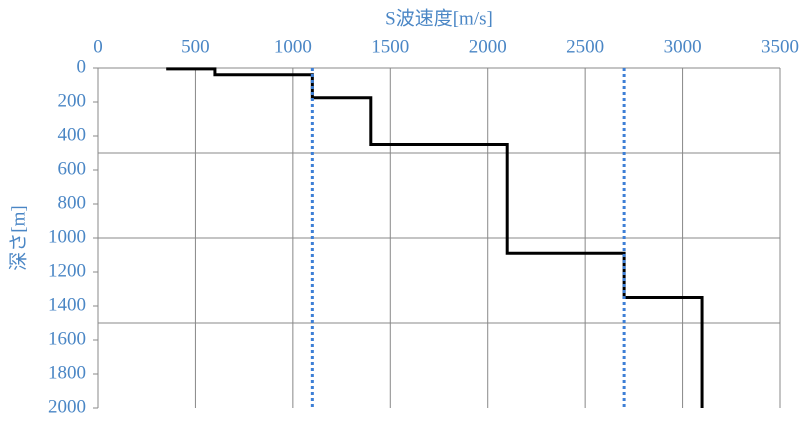  I want to click on y-tick-label: 800, so click(72, 202).